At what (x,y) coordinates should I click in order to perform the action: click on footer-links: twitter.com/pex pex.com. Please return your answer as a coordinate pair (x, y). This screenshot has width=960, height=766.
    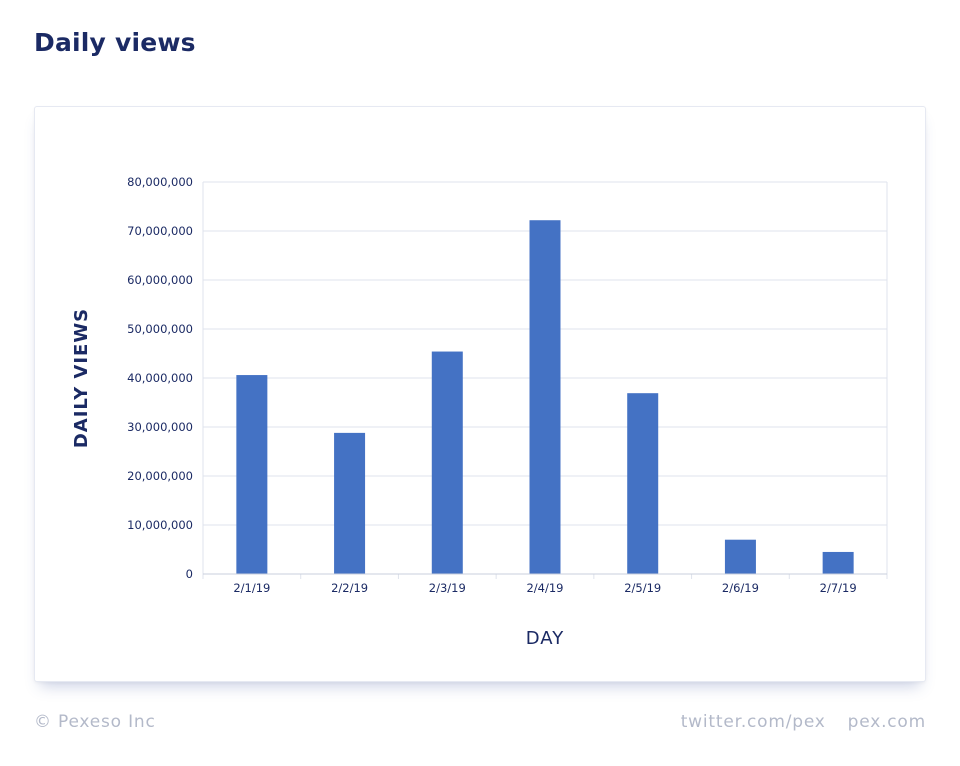
    Looking at the image, I should click on (803, 722).